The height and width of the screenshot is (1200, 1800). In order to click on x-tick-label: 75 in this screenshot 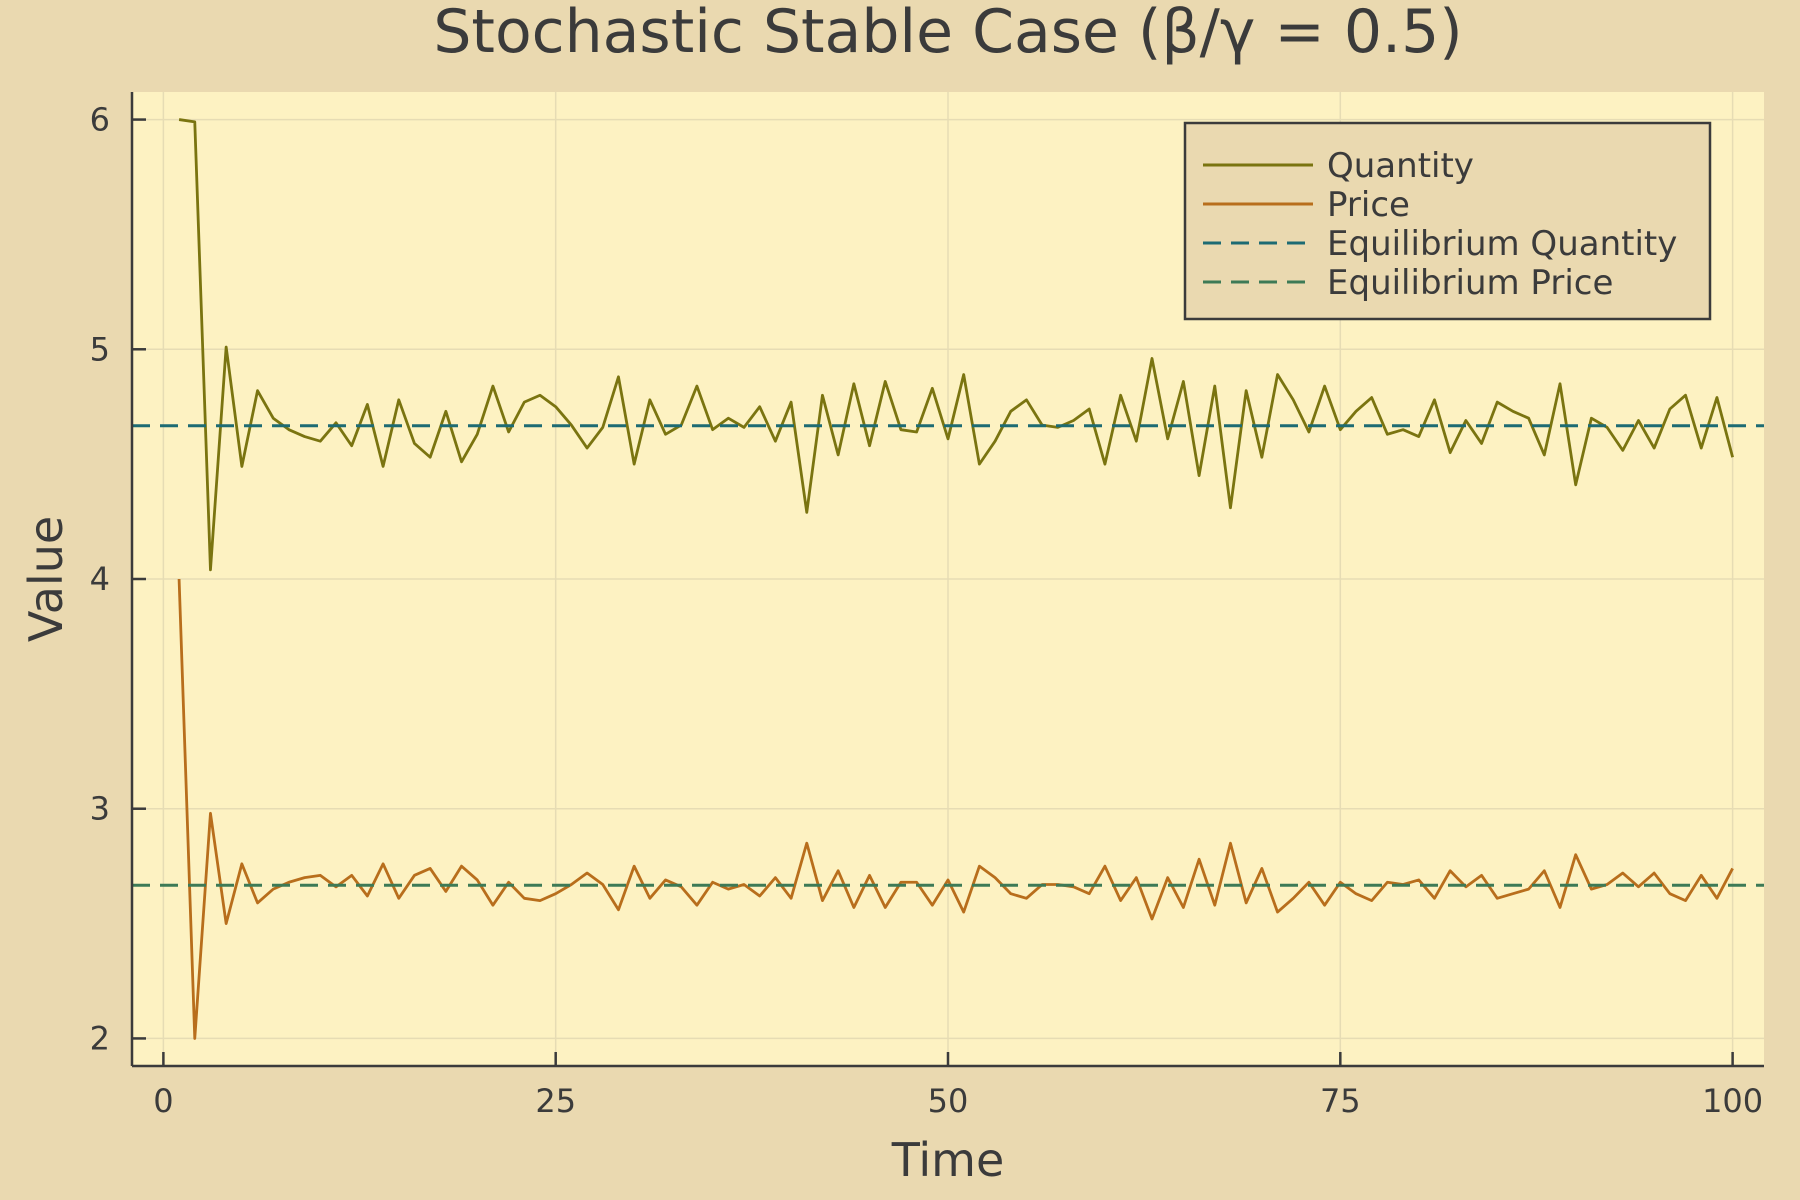, I will do `click(1340, 1101)`.